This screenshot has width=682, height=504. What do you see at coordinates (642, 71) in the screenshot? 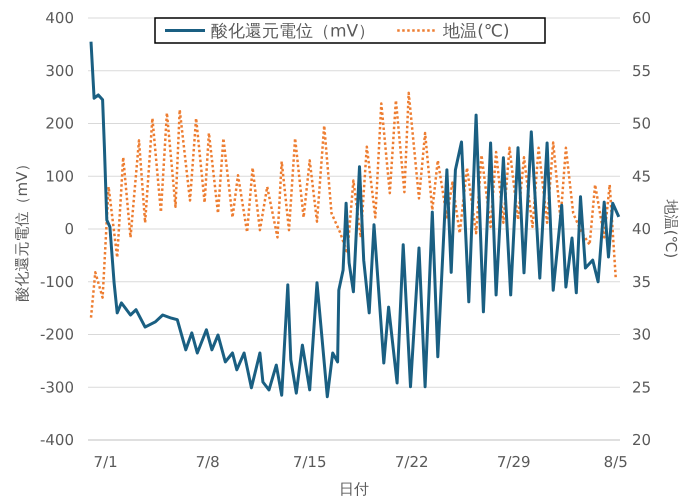
I see `y2-tick-label: 55` at bounding box center [642, 71].